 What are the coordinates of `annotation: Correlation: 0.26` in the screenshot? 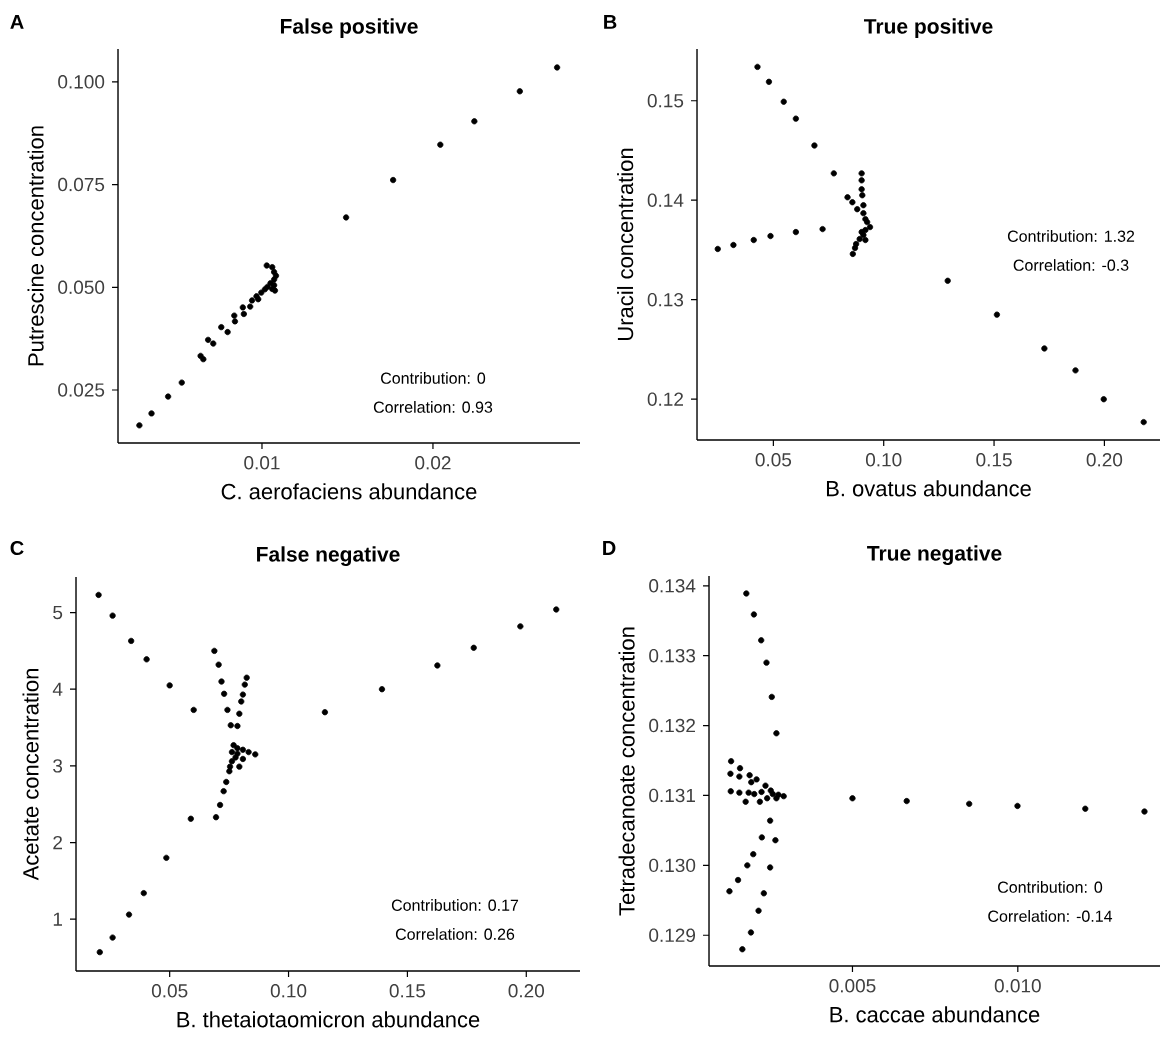 It's located at (455, 934).